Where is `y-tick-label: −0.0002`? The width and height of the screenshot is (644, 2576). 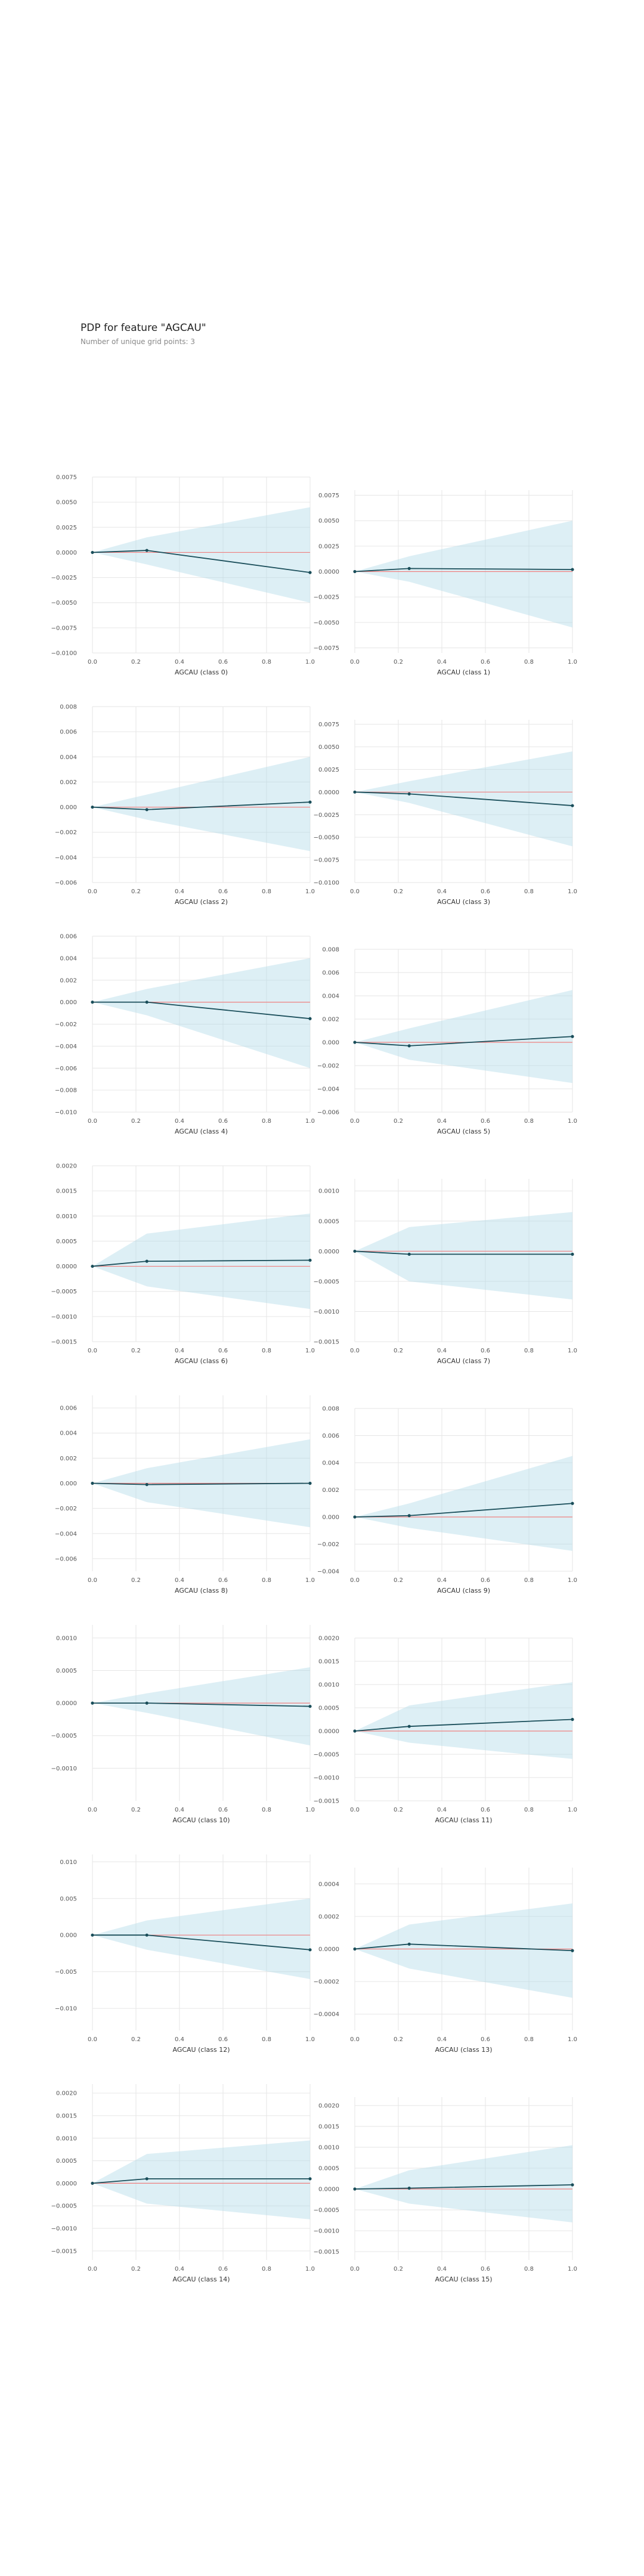
y-tick-label: −0.0002 is located at coordinates (327, 1983).